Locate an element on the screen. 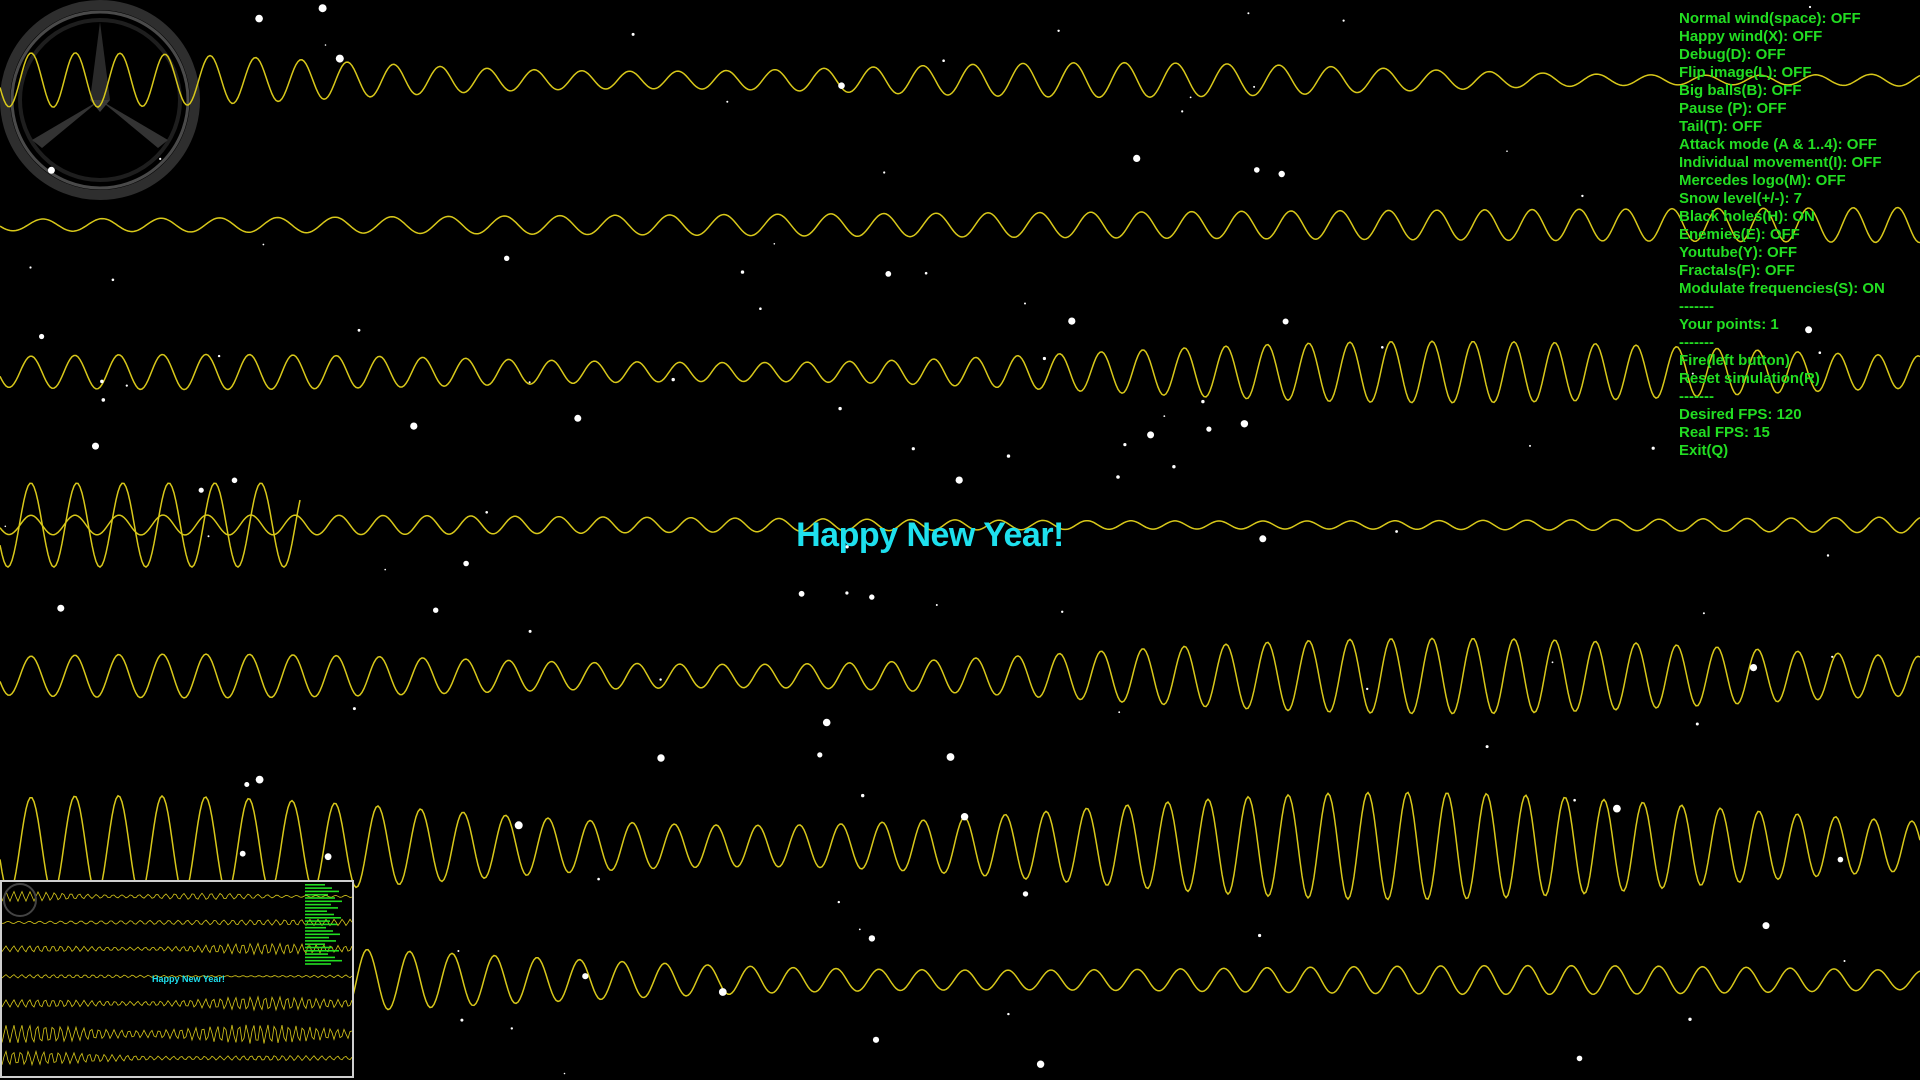 The width and height of the screenshot is (1920, 1080). menu-flip-image: Flip image(L): OFF is located at coordinates (1745, 72).